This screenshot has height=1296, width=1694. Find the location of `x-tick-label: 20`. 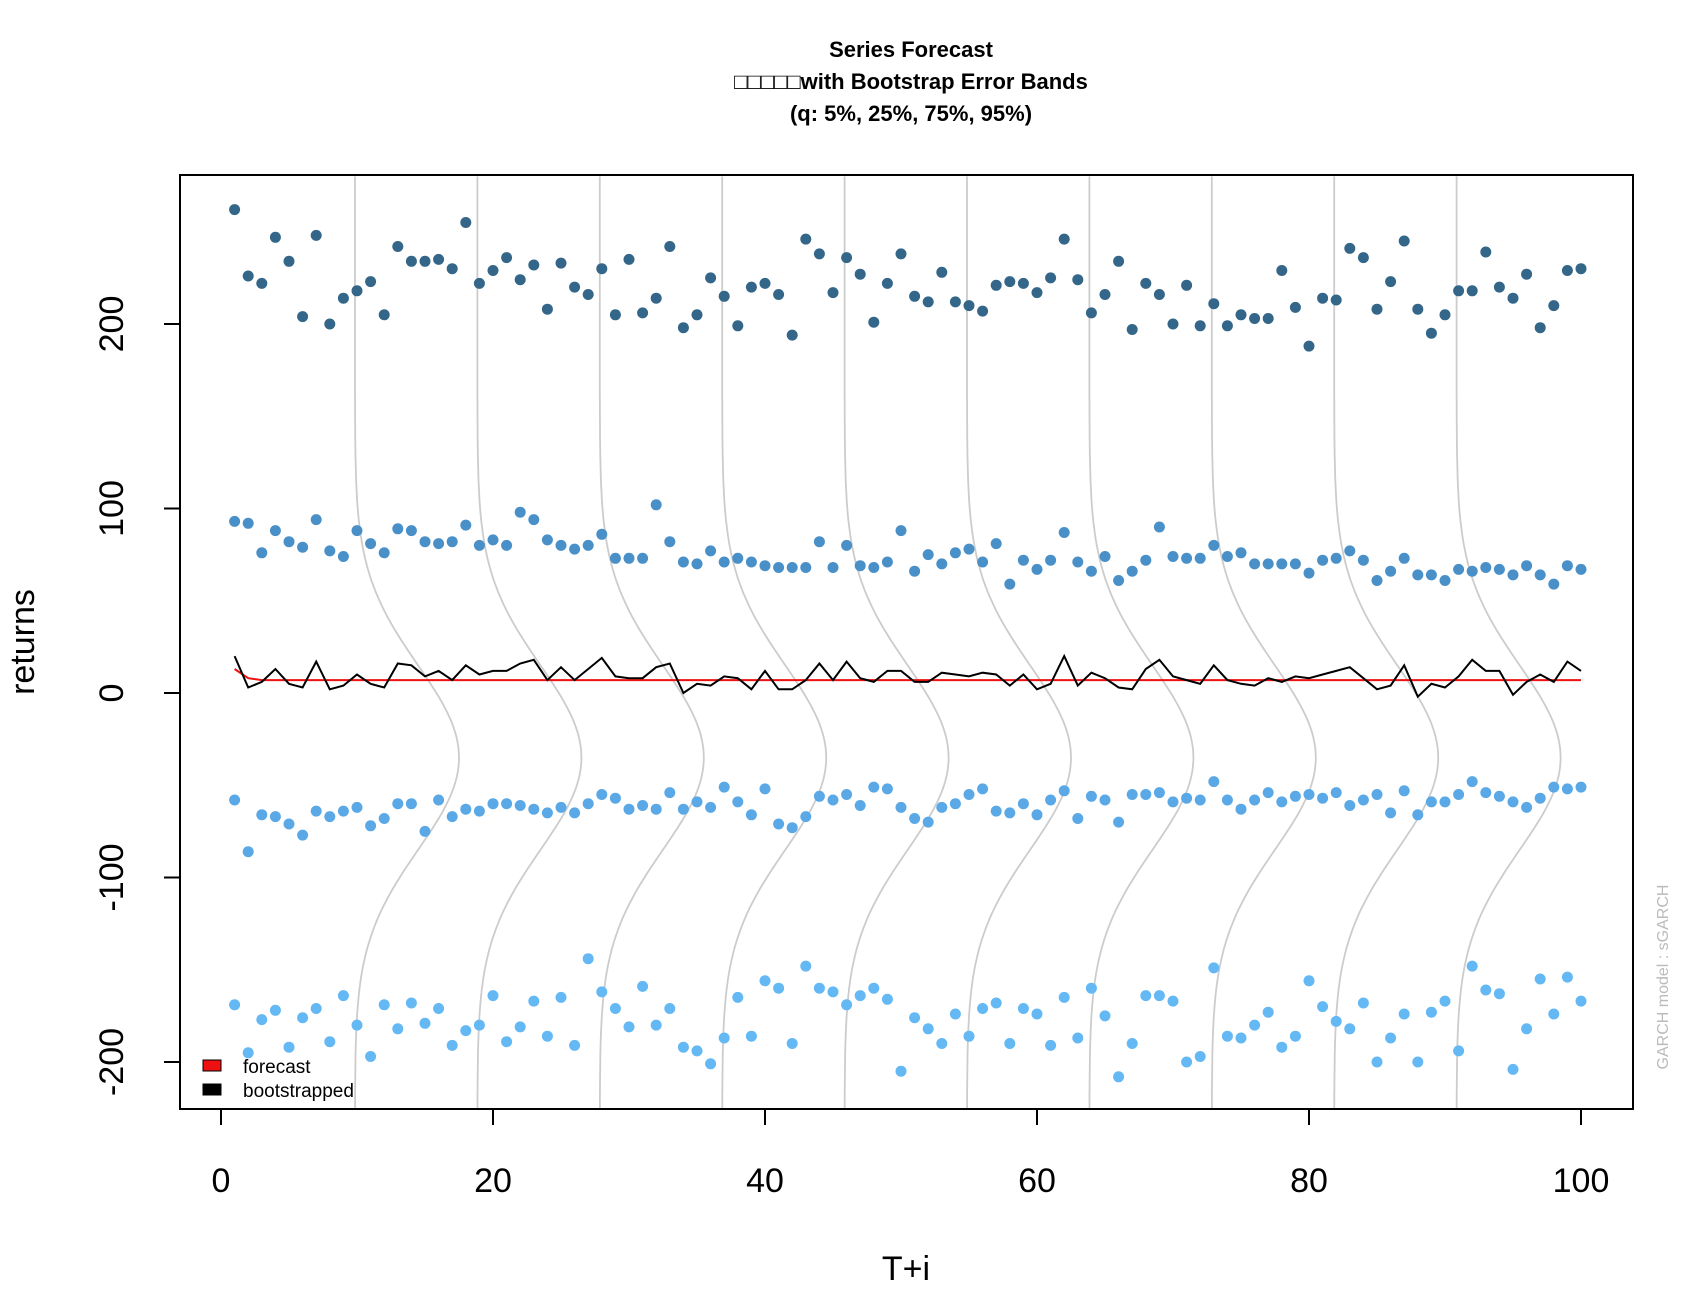

x-tick-label: 20 is located at coordinates (493, 1181).